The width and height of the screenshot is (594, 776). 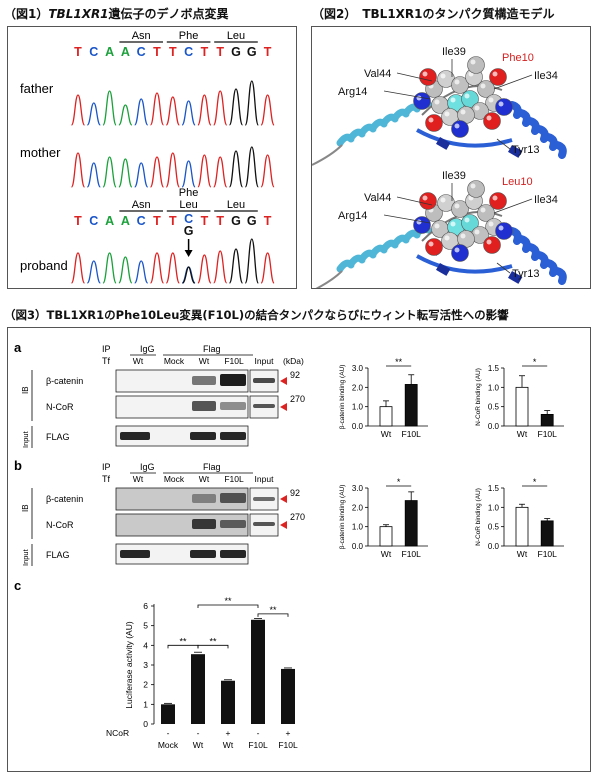 I want to click on y-tick-label: 1.5, so click(x=494, y=368).